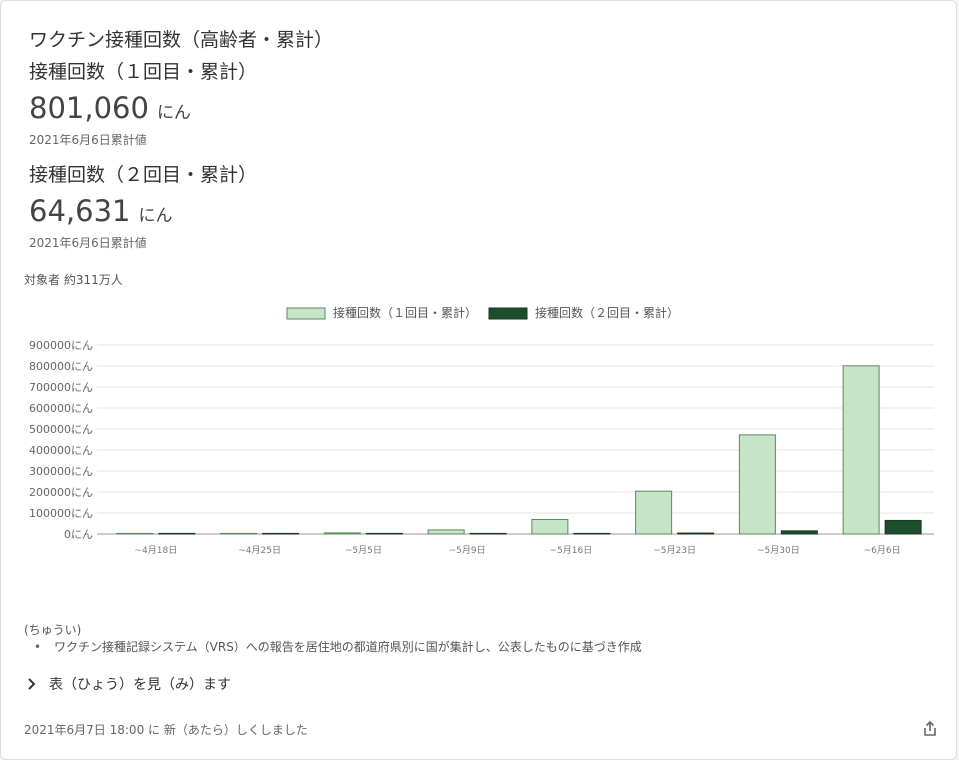 This screenshot has height=760, width=959. I want to click on share-icon, so click(930, 729).